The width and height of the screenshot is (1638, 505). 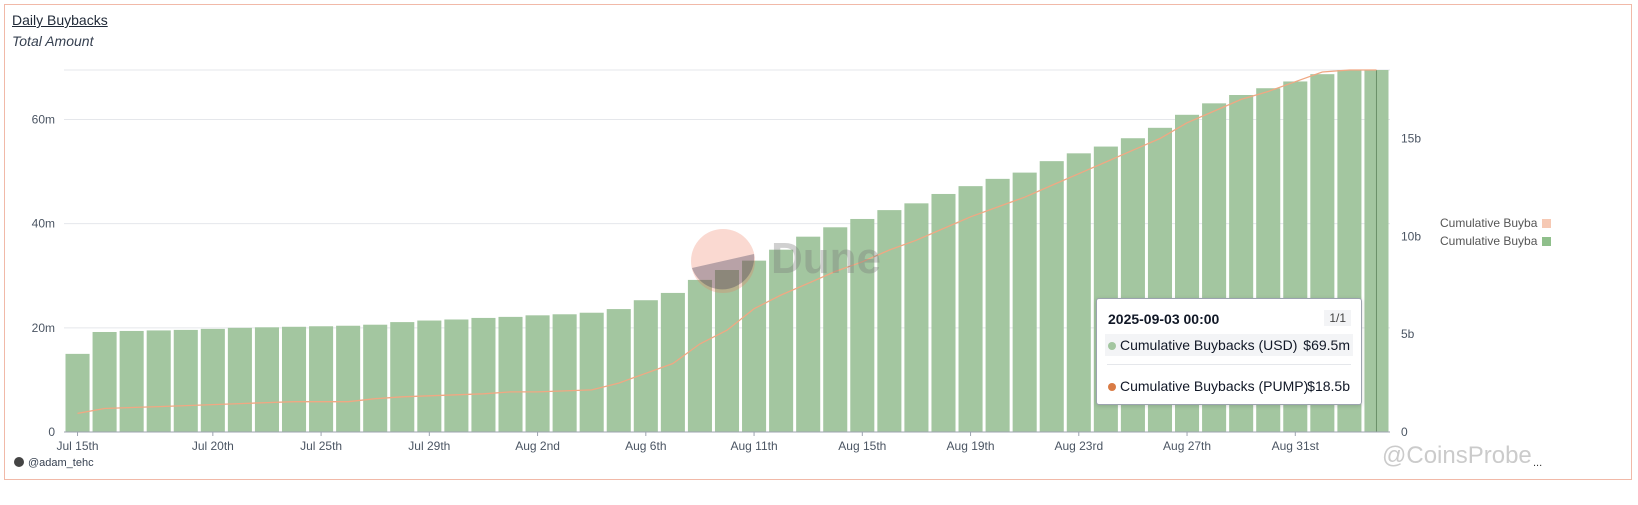 I want to click on author-name: @adam_tehc, so click(x=61, y=463).